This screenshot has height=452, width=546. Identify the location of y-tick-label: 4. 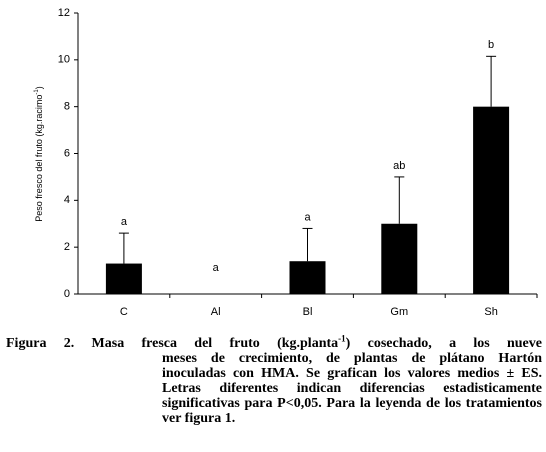
(67, 200).